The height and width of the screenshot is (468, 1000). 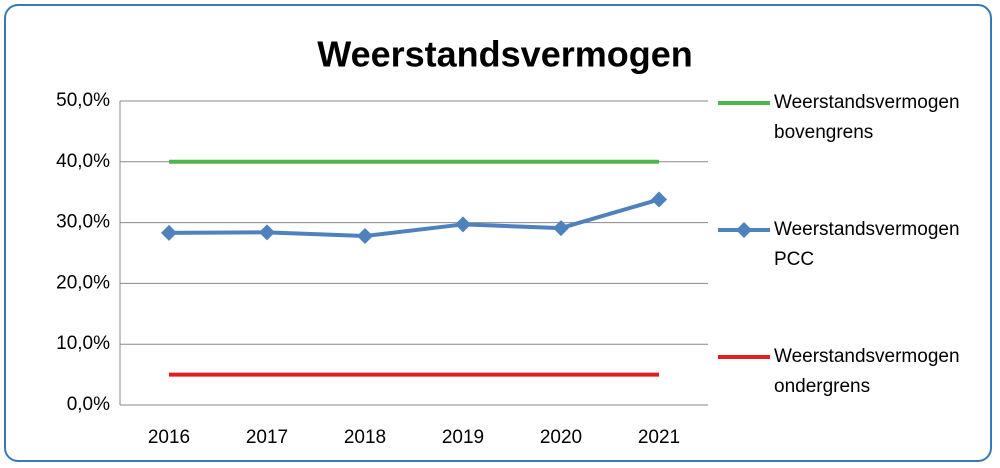 I want to click on x-tick-label: 2021, so click(x=659, y=437).